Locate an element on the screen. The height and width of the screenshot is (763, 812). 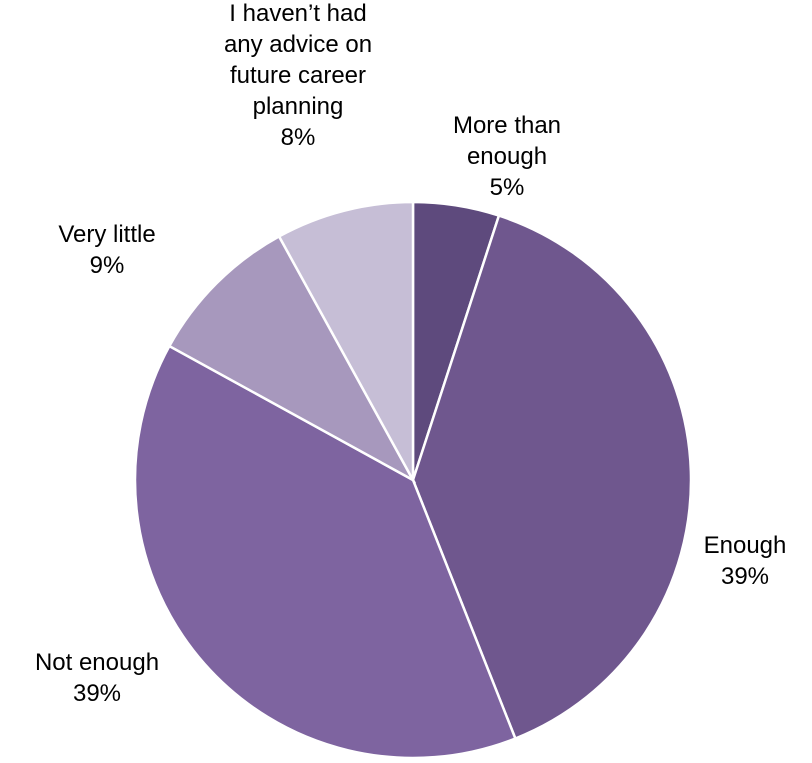
pie-label-enough: Enough 39% is located at coordinates (745, 561).